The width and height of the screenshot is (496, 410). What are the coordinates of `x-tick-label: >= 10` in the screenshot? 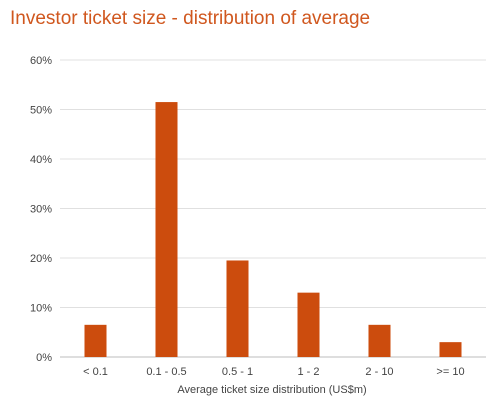 It's located at (450, 372).